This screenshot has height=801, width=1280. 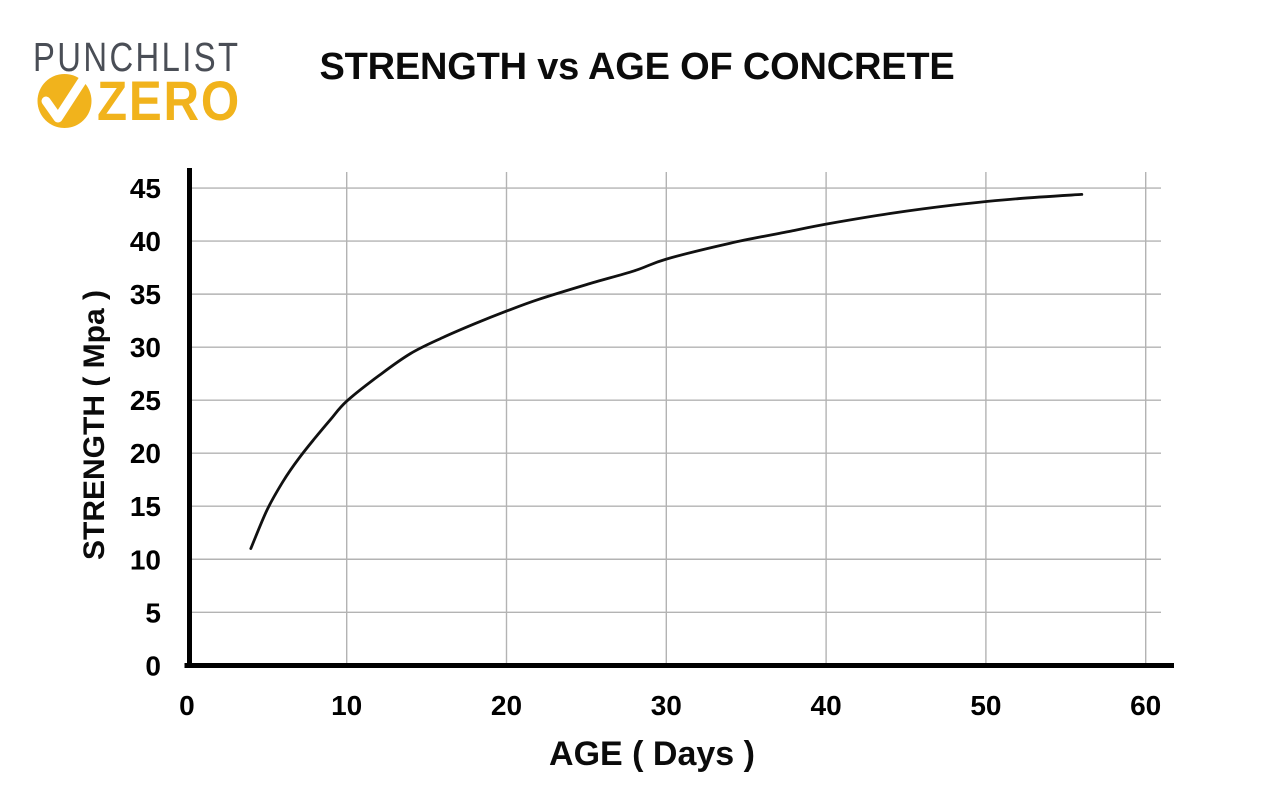 I want to click on logo-punchlist-text: PUNCHLIST, so click(x=137, y=57).